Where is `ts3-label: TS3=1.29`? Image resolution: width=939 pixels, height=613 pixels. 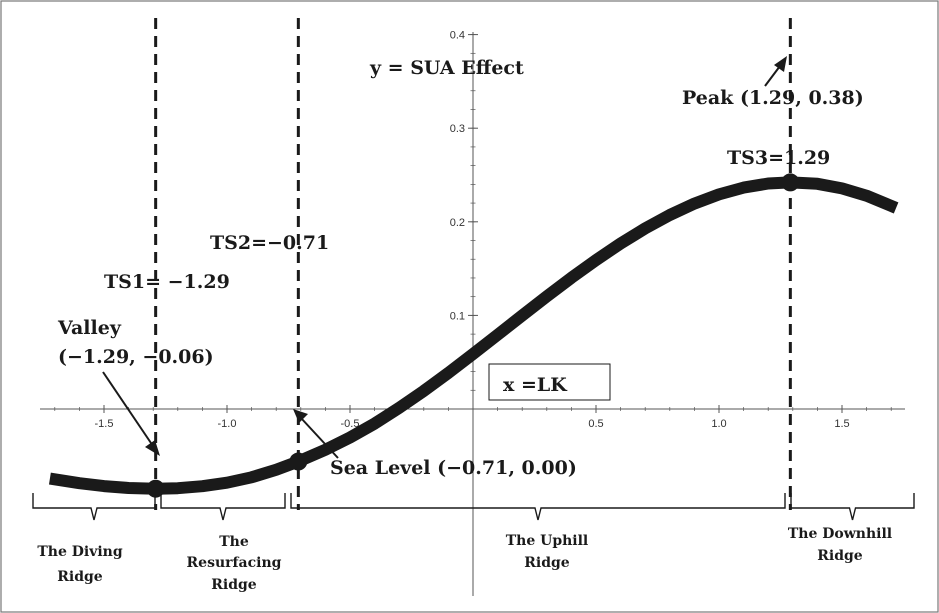
ts3-label: TS3=1.29 is located at coordinates (778, 158).